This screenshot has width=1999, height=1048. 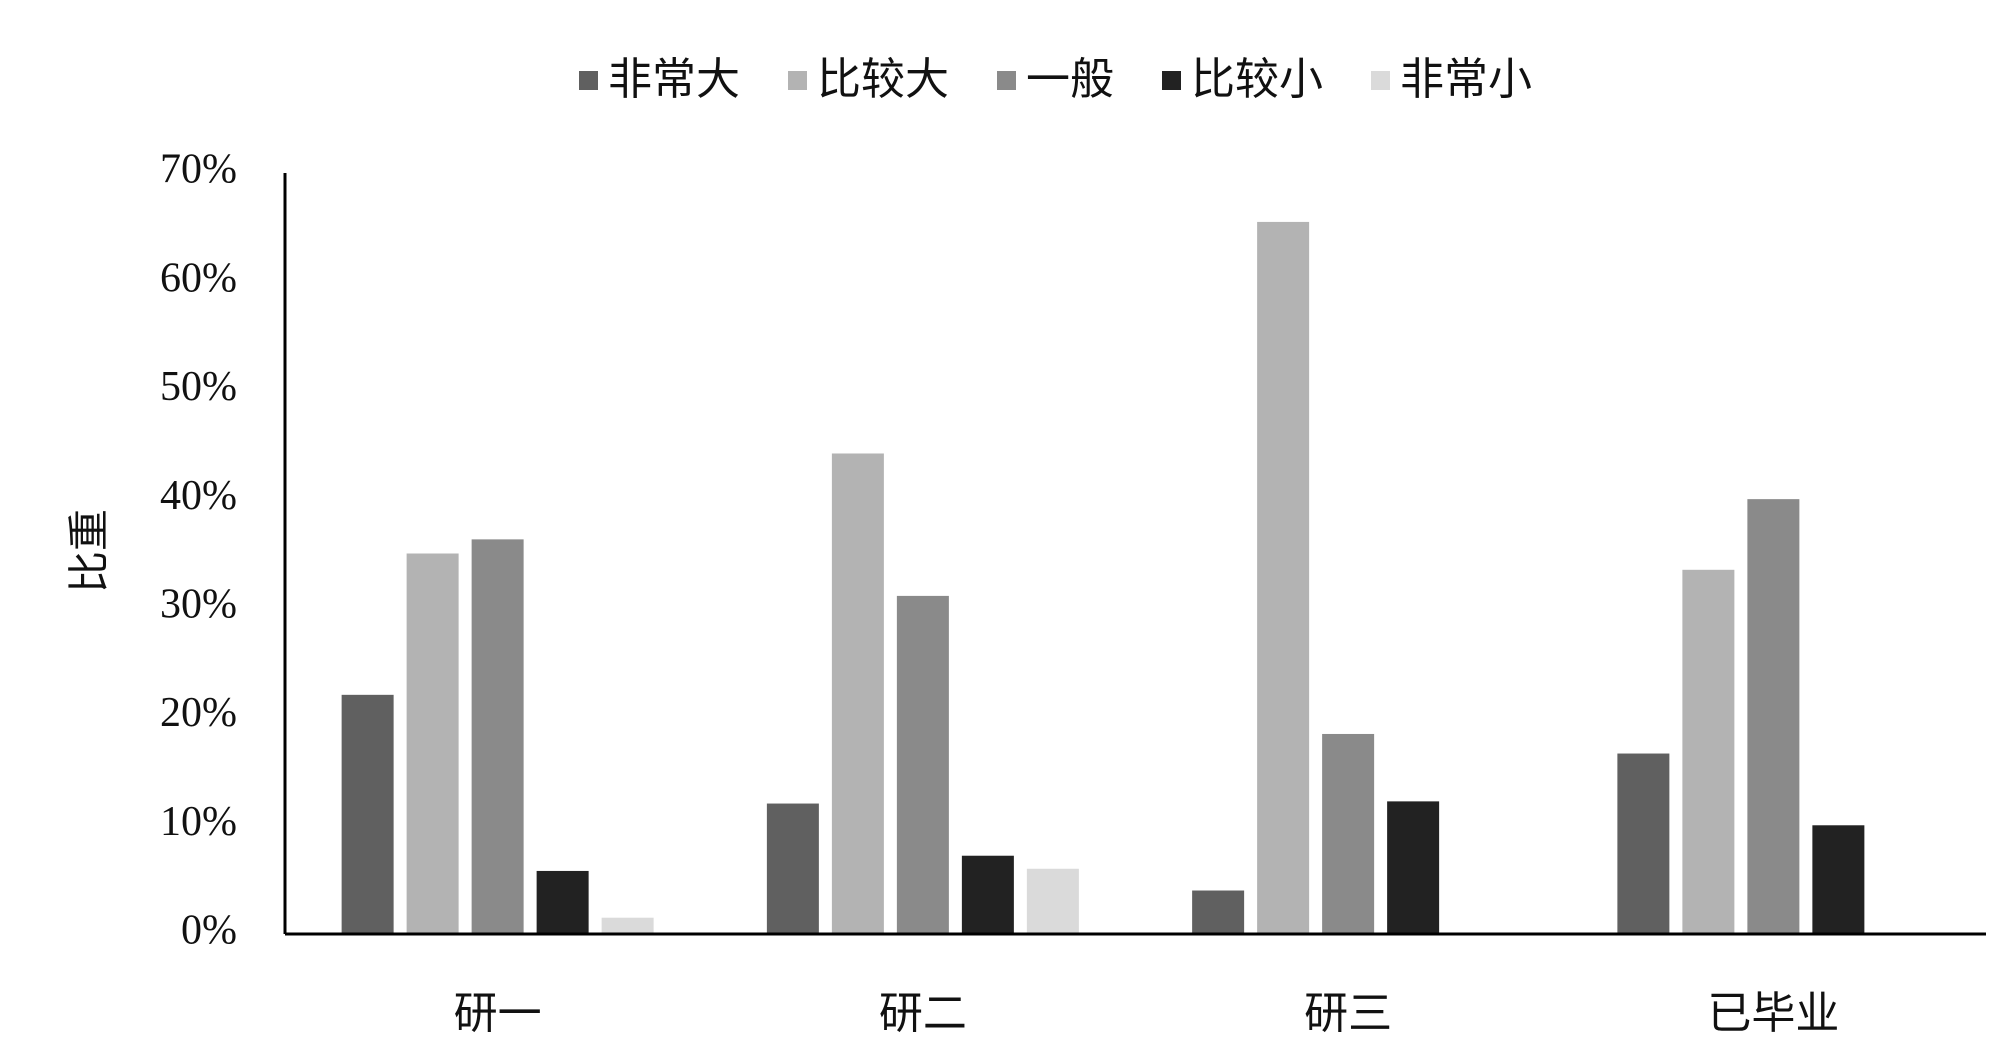 What do you see at coordinates (1348, 1013) in the screenshot?
I see `x-tick-label: 研三` at bounding box center [1348, 1013].